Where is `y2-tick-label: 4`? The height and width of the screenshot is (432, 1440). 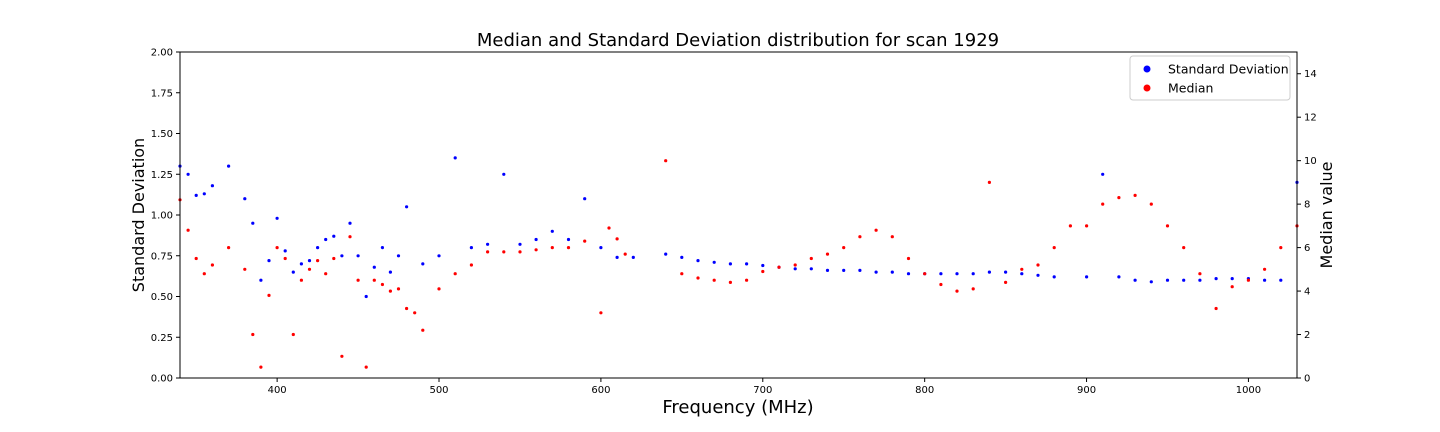 y2-tick-label: 4 is located at coordinates (1307, 292).